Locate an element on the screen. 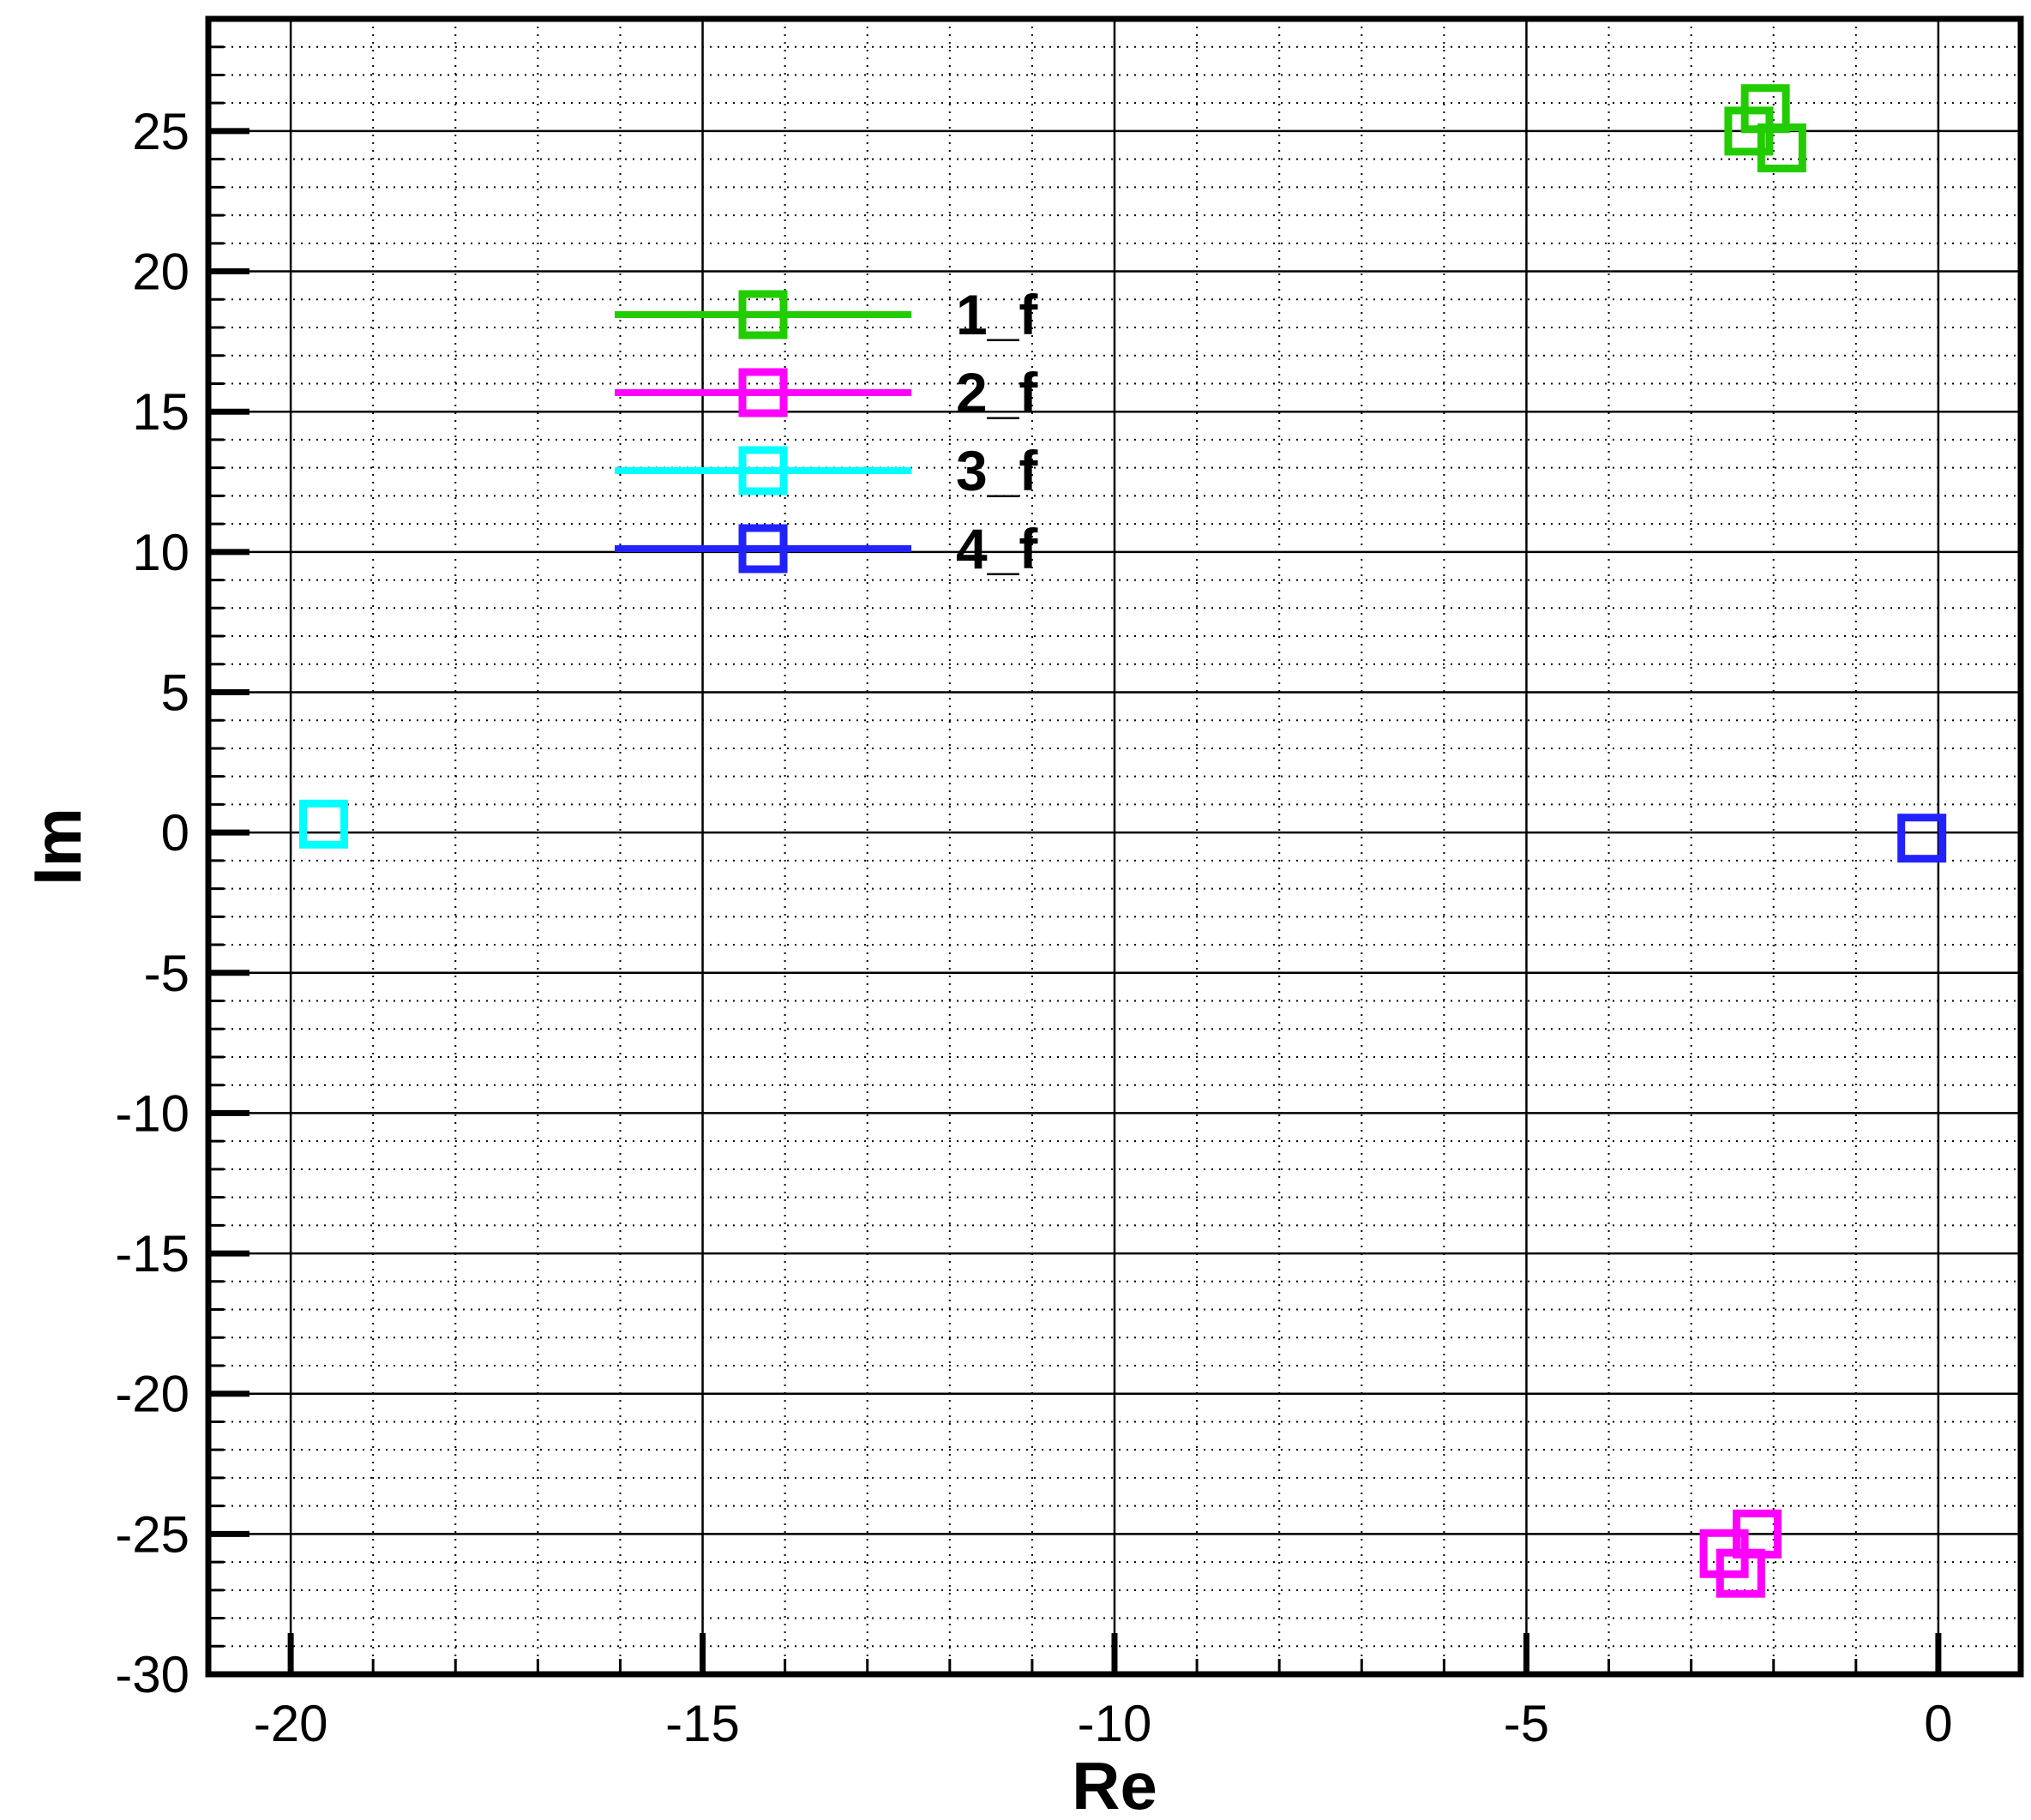 This screenshot has height=1820, width=2031. x-tick-label: -5 is located at coordinates (1526, 1723).